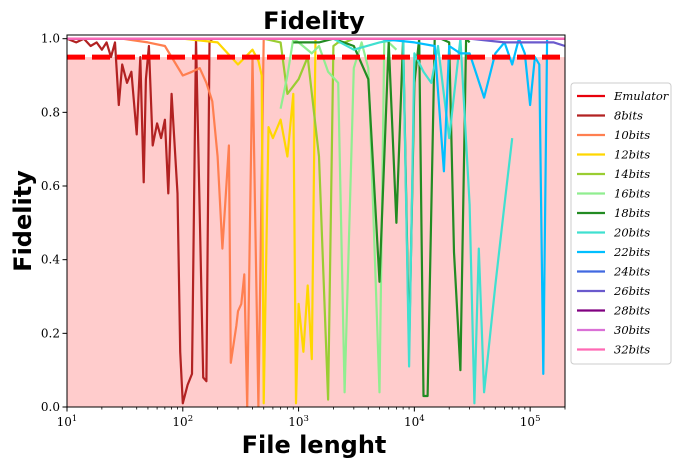  Describe the element at coordinates (632, 330) in the screenshot. I see `legend-label: 30bits` at that location.